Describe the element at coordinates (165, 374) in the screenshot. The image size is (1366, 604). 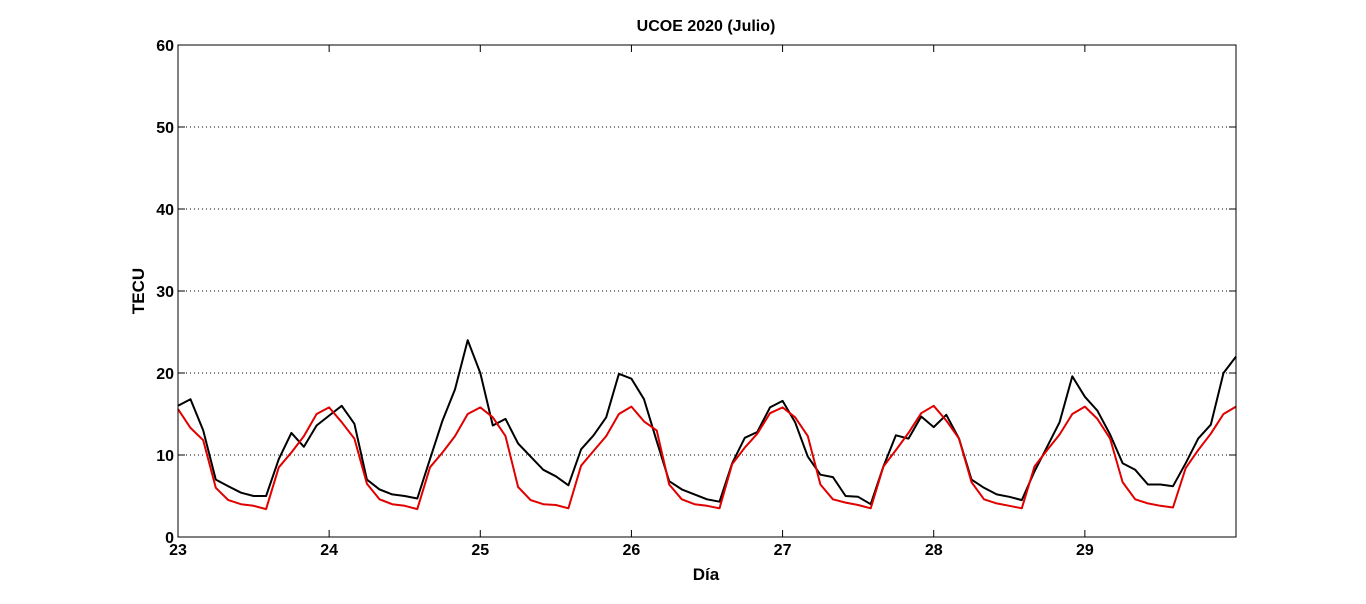
I see `y-tick-label-20: 20` at that location.